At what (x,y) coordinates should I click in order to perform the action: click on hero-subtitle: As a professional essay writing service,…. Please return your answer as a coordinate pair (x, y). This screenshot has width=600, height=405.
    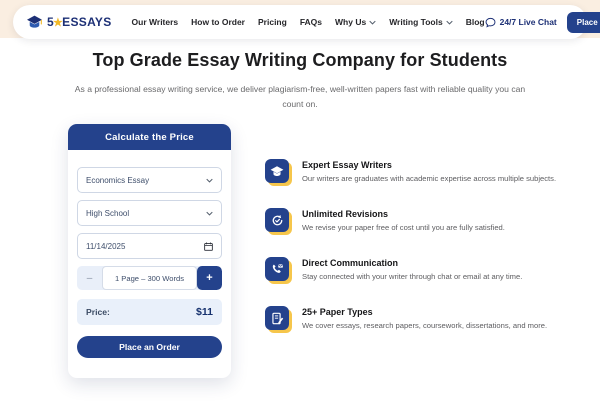
    Looking at the image, I should click on (300, 96).